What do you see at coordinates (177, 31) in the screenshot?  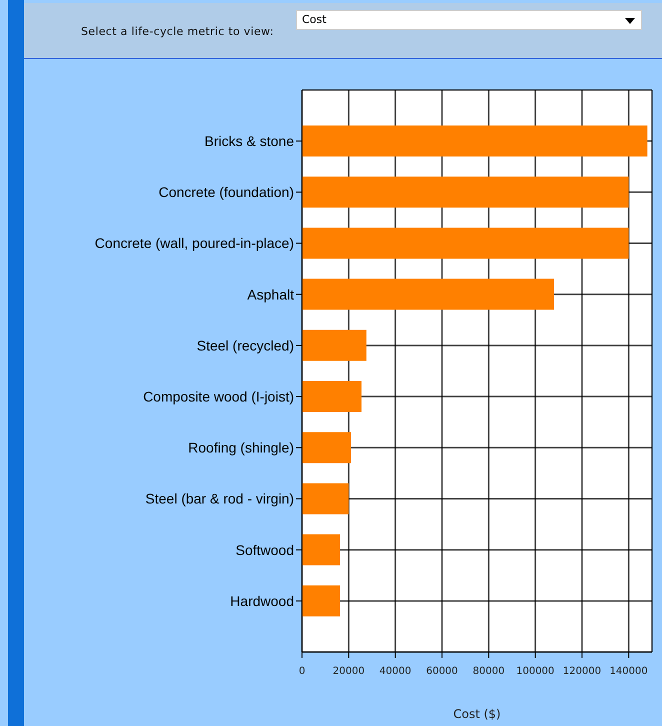 I see `text: Select a life-cycle metric to view:` at bounding box center [177, 31].